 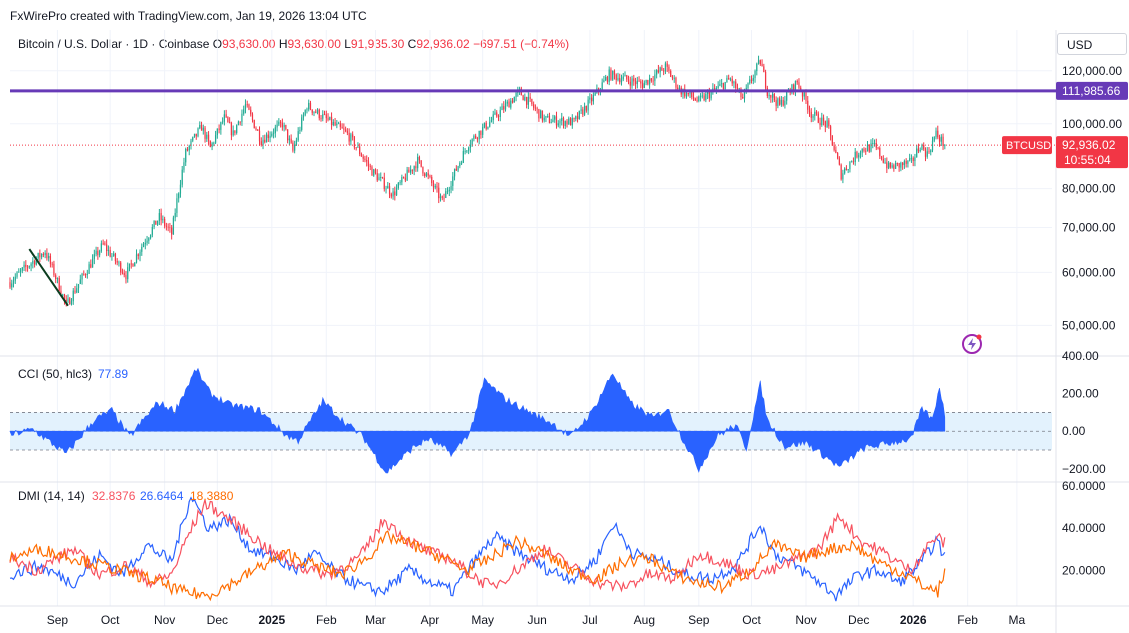 What do you see at coordinates (1084, 486) in the screenshot?
I see `dmi-tick-label: 60.0000` at bounding box center [1084, 486].